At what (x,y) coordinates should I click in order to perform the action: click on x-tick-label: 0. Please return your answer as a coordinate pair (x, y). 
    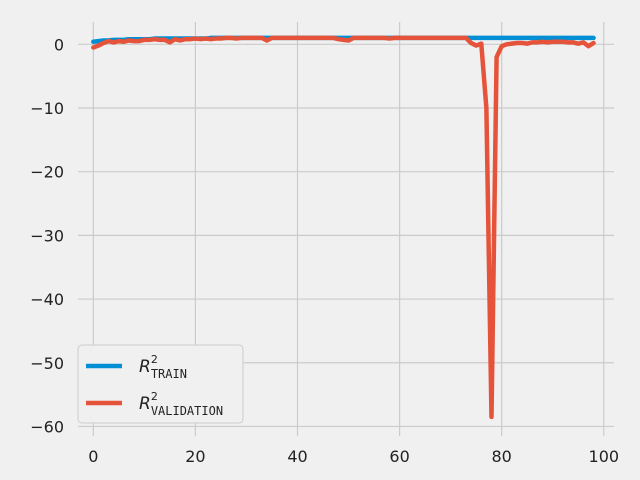
    Looking at the image, I should click on (93, 456).